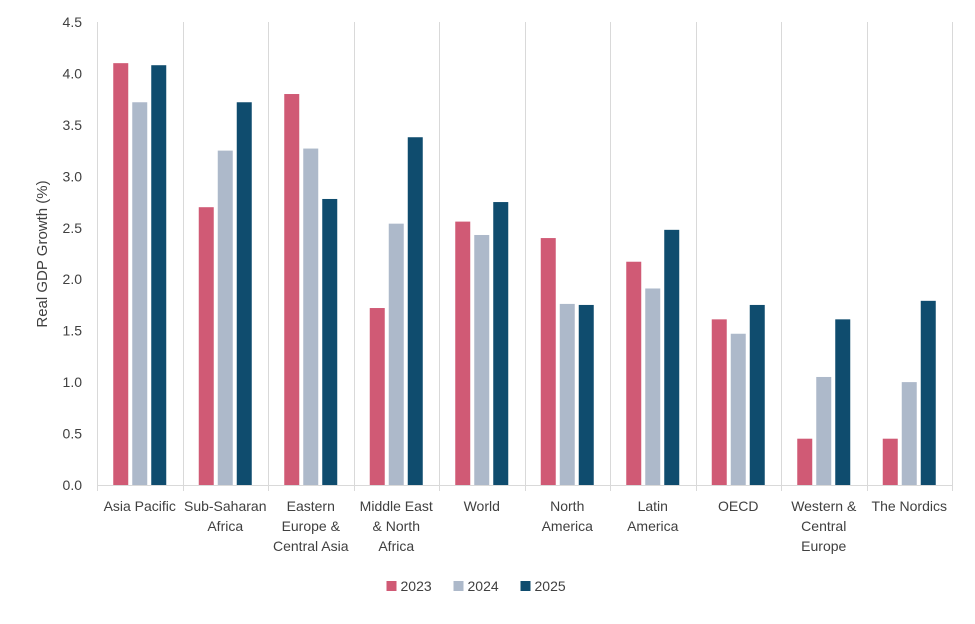  I want to click on y-tick-label: 3.0, so click(73, 176).